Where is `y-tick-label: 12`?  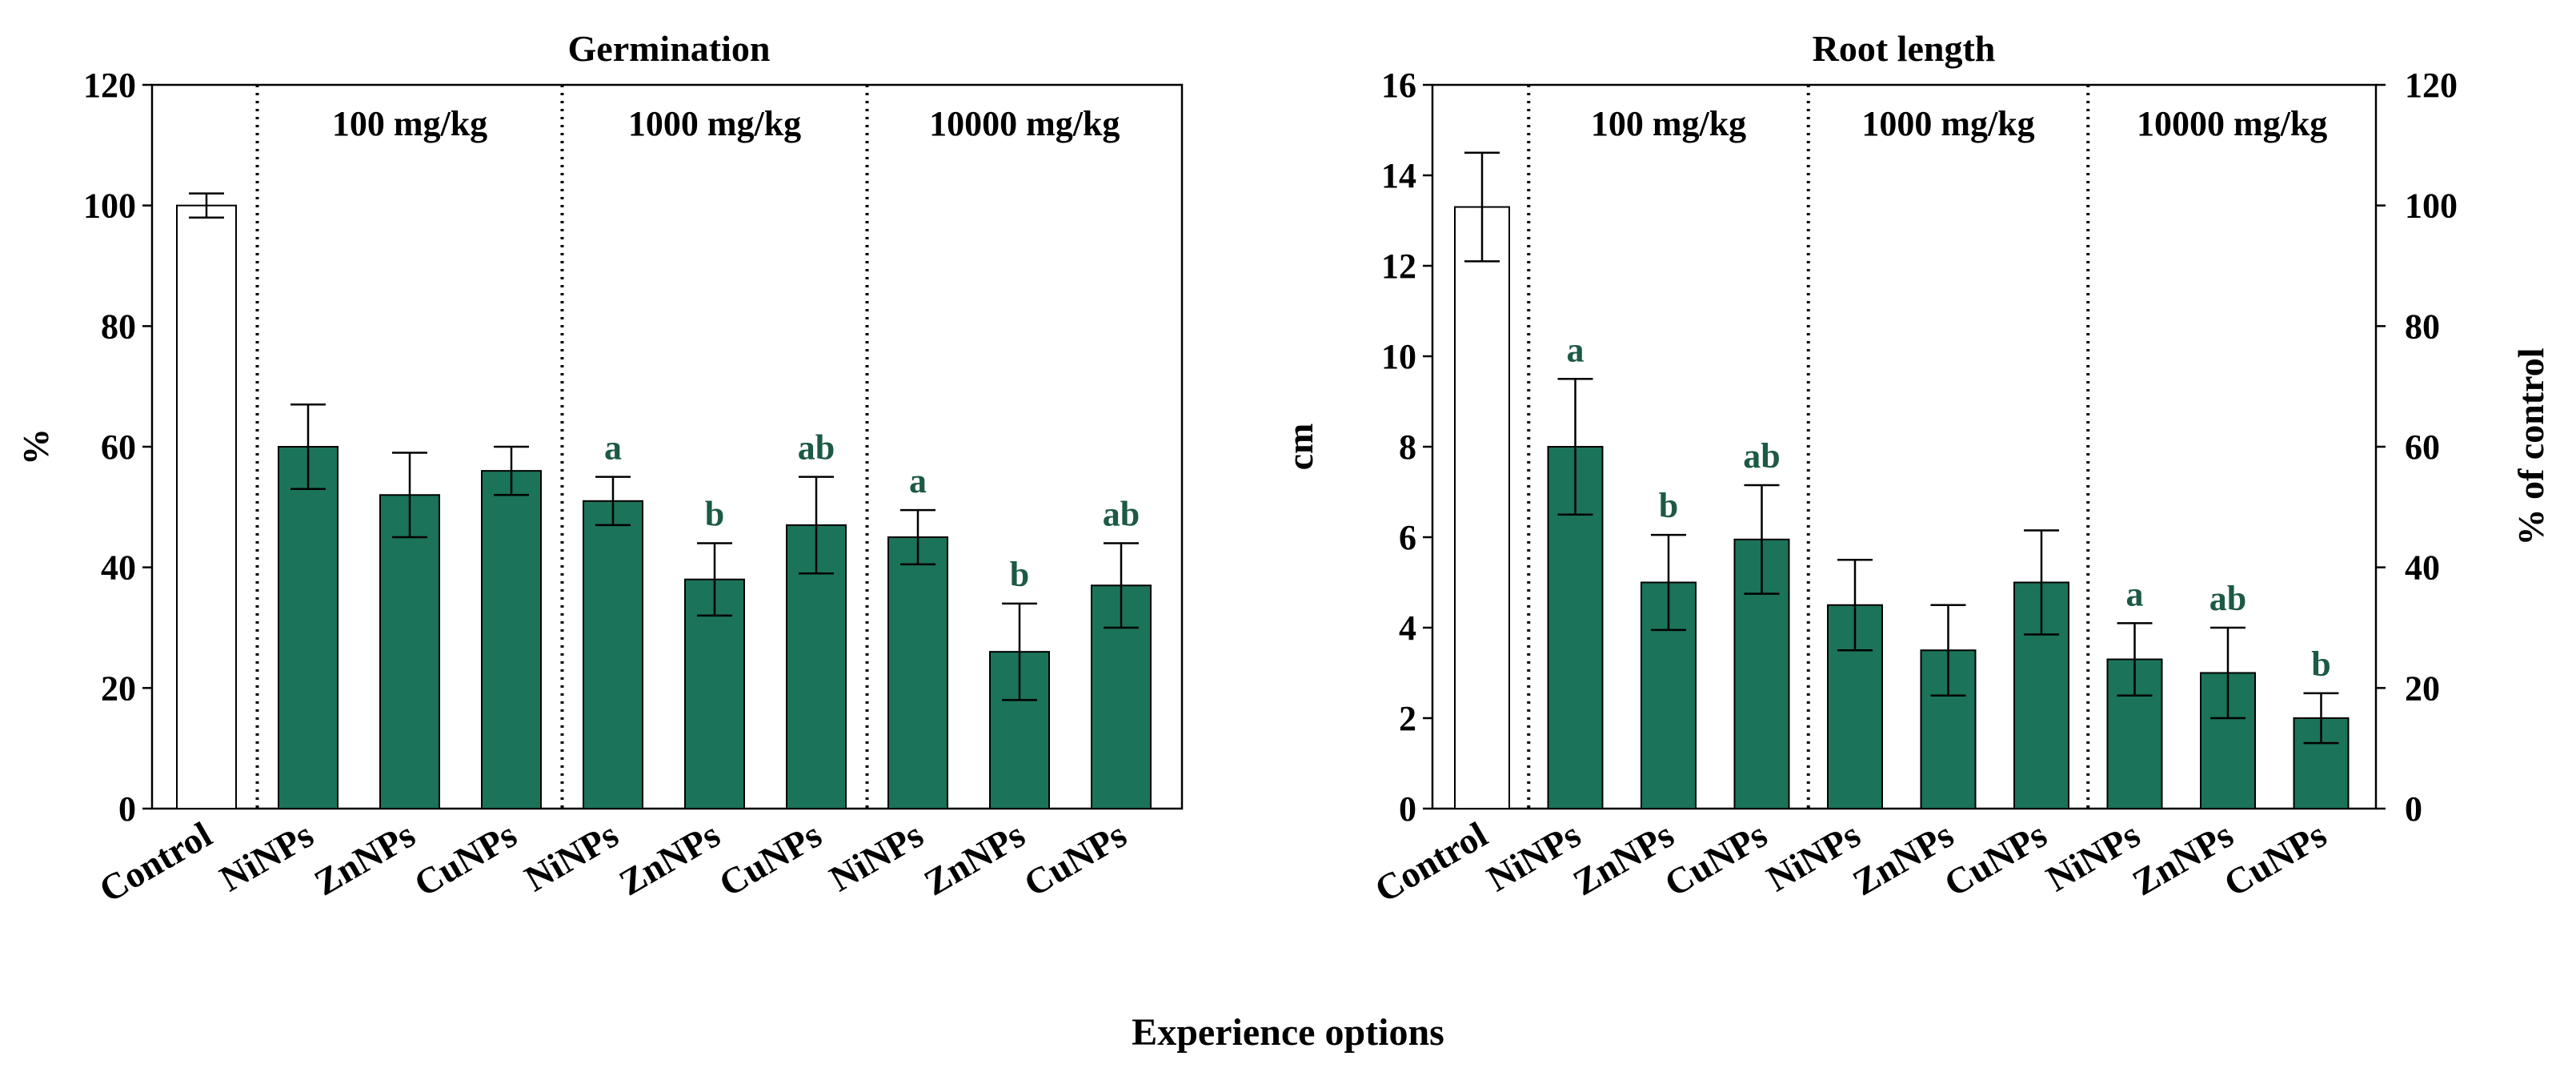 y-tick-label: 12 is located at coordinates (1398, 266).